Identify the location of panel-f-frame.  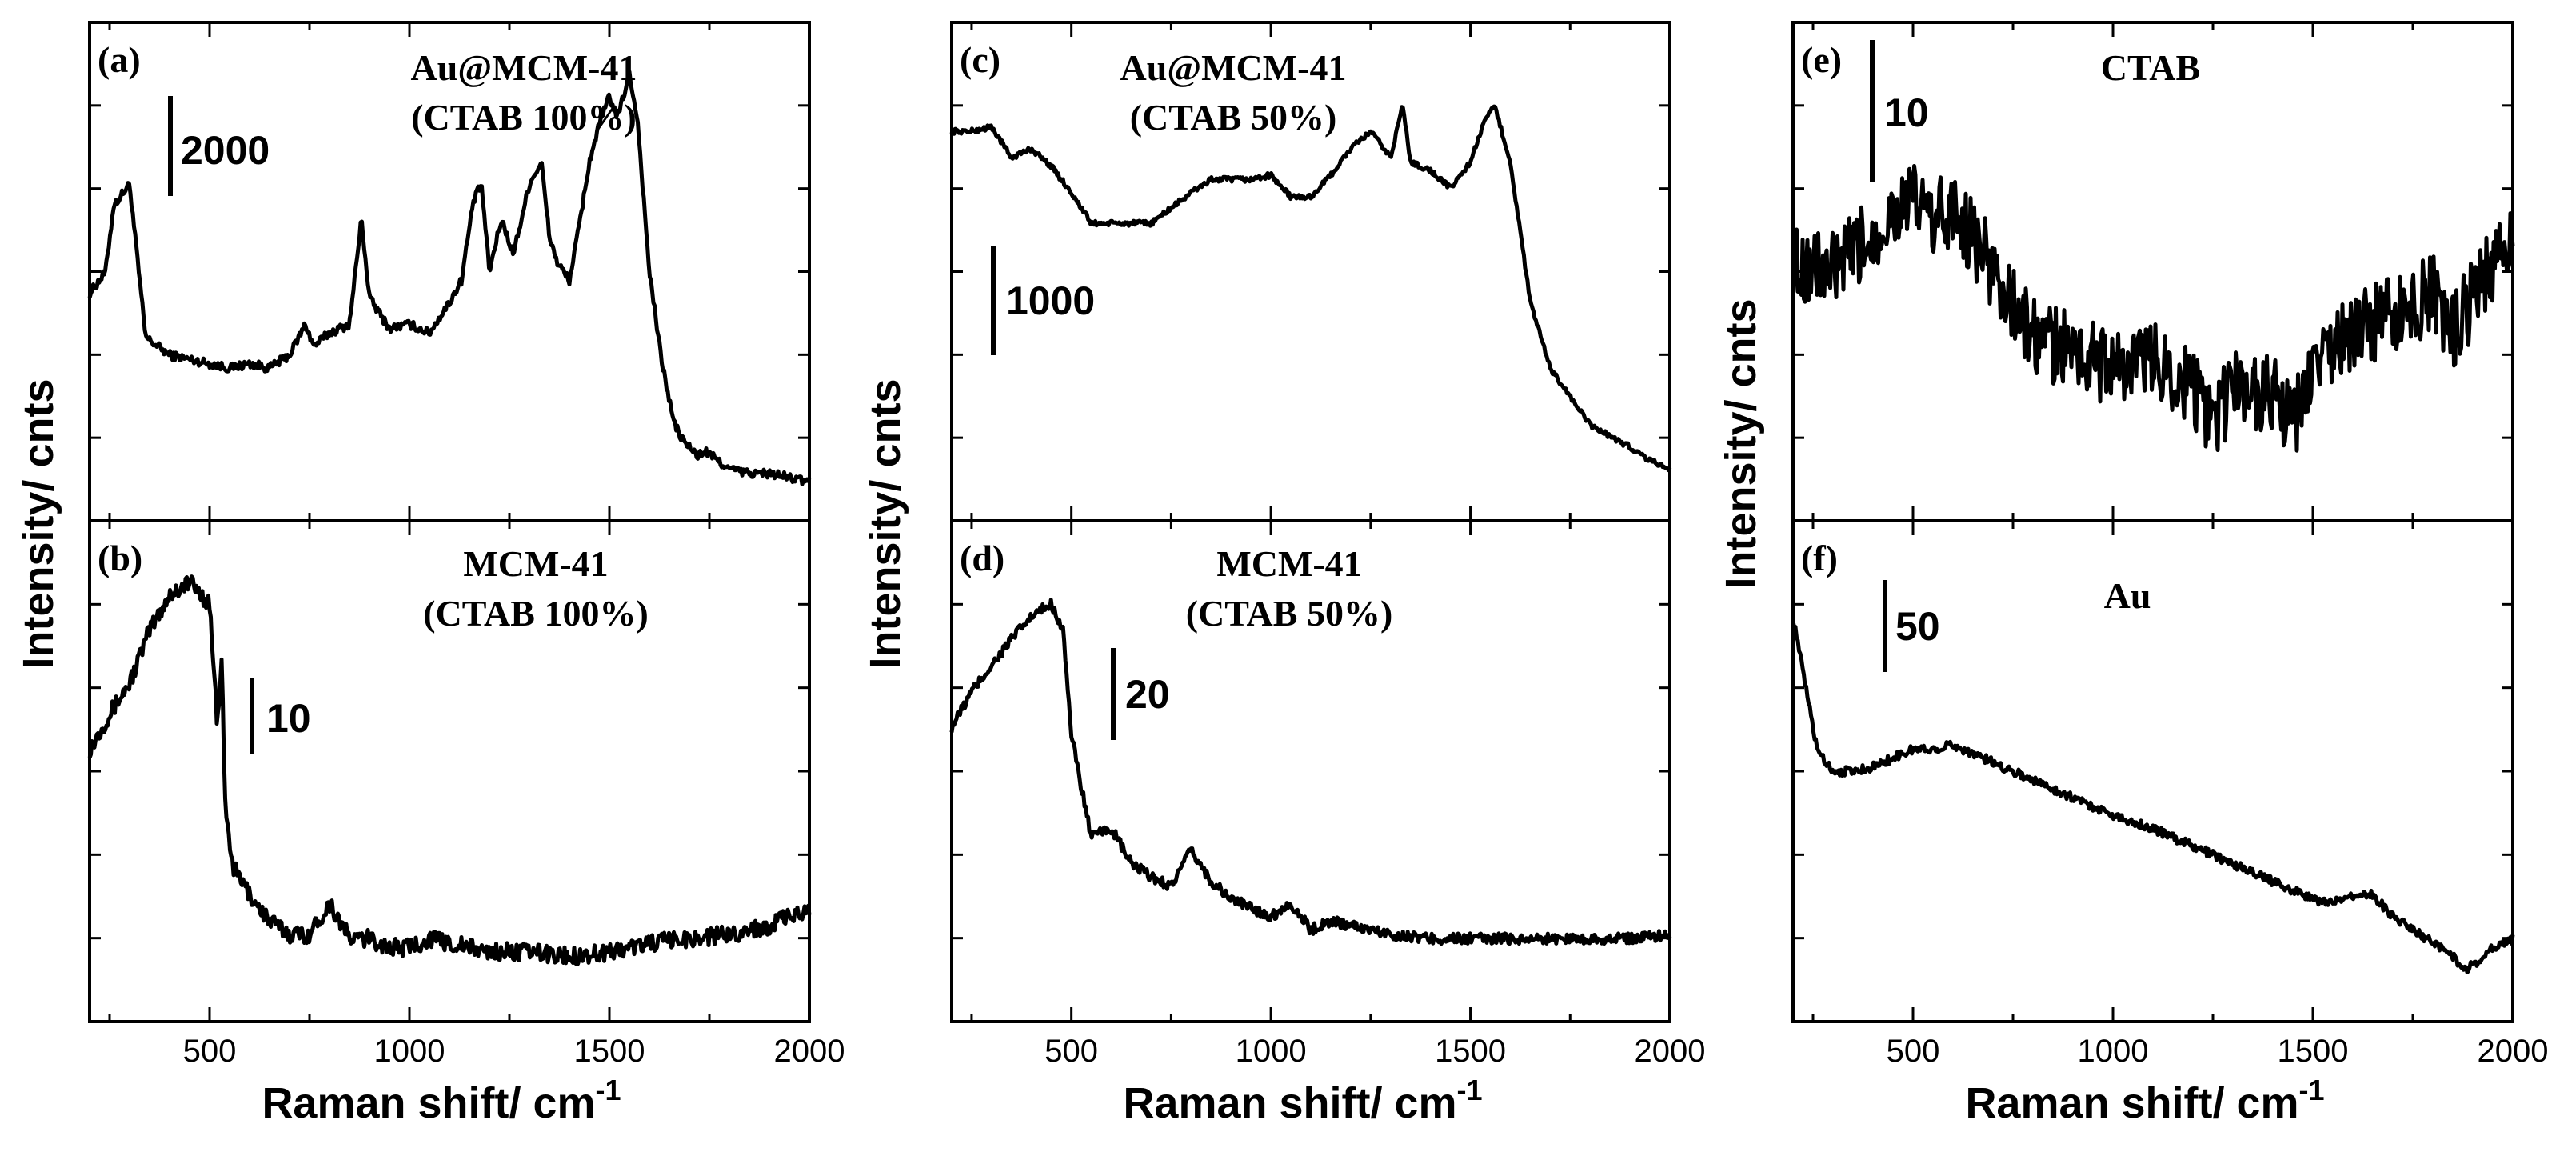
(2152, 771).